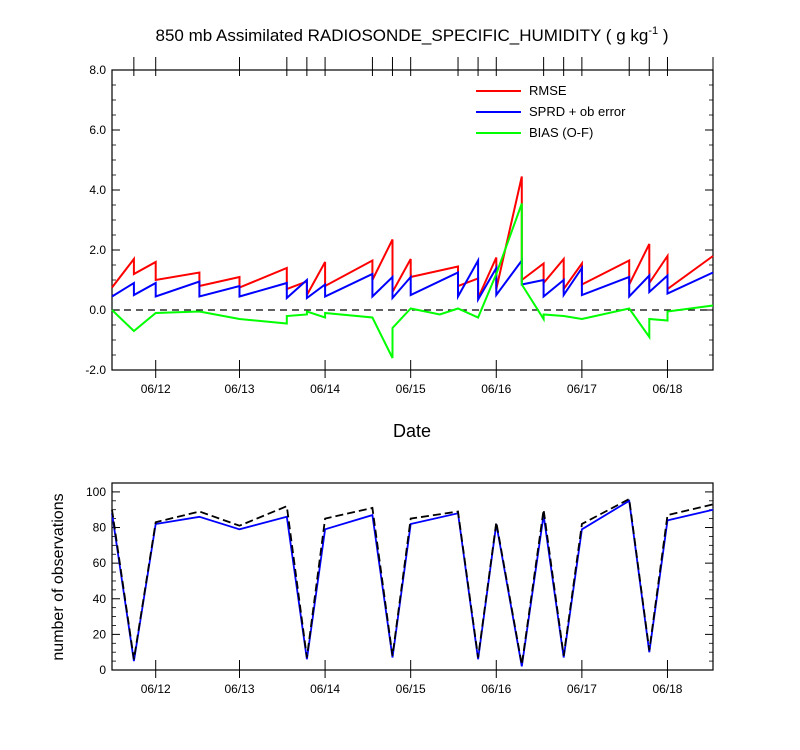 This screenshot has width=800, height=750. What do you see at coordinates (100, 599) in the screenshot?
I see `bottom-y-tick-label: 40` at bounding box center [100, 599].